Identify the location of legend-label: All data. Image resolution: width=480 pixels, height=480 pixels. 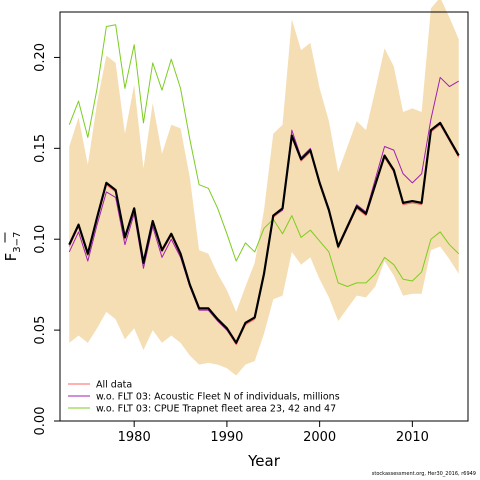
(114, 385).